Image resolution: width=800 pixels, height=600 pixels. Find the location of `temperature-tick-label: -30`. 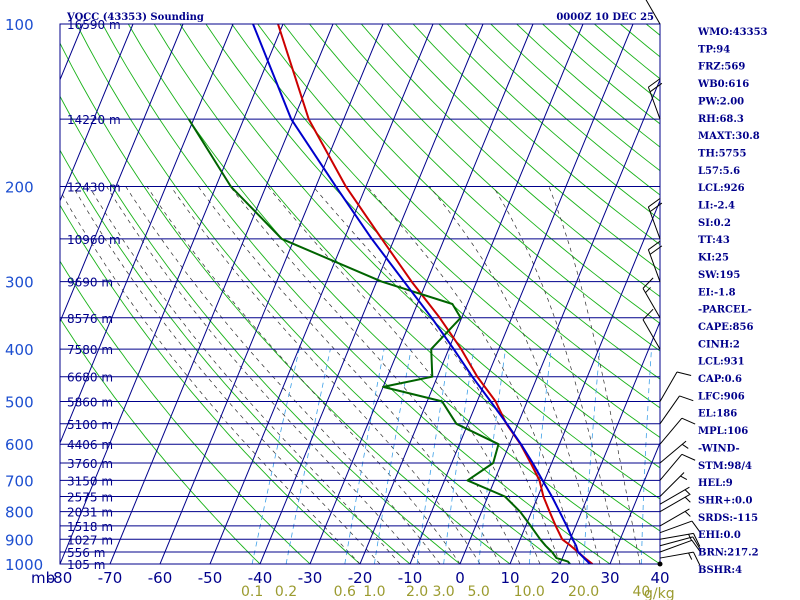

temperature-tick-label: -30 is located at coordinates (310, 578).